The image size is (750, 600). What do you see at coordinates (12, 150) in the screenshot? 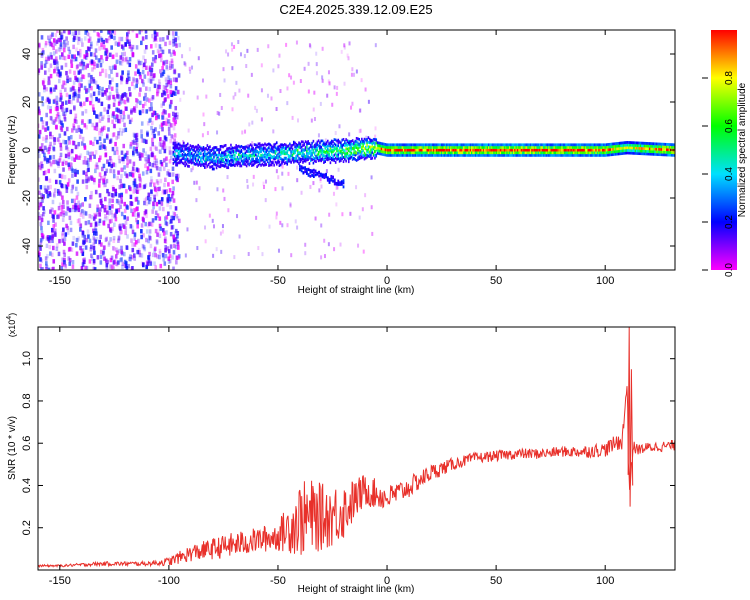
I see `spectrogram-y-label: Frequency (Hz)` at bounding box center [12, 150].